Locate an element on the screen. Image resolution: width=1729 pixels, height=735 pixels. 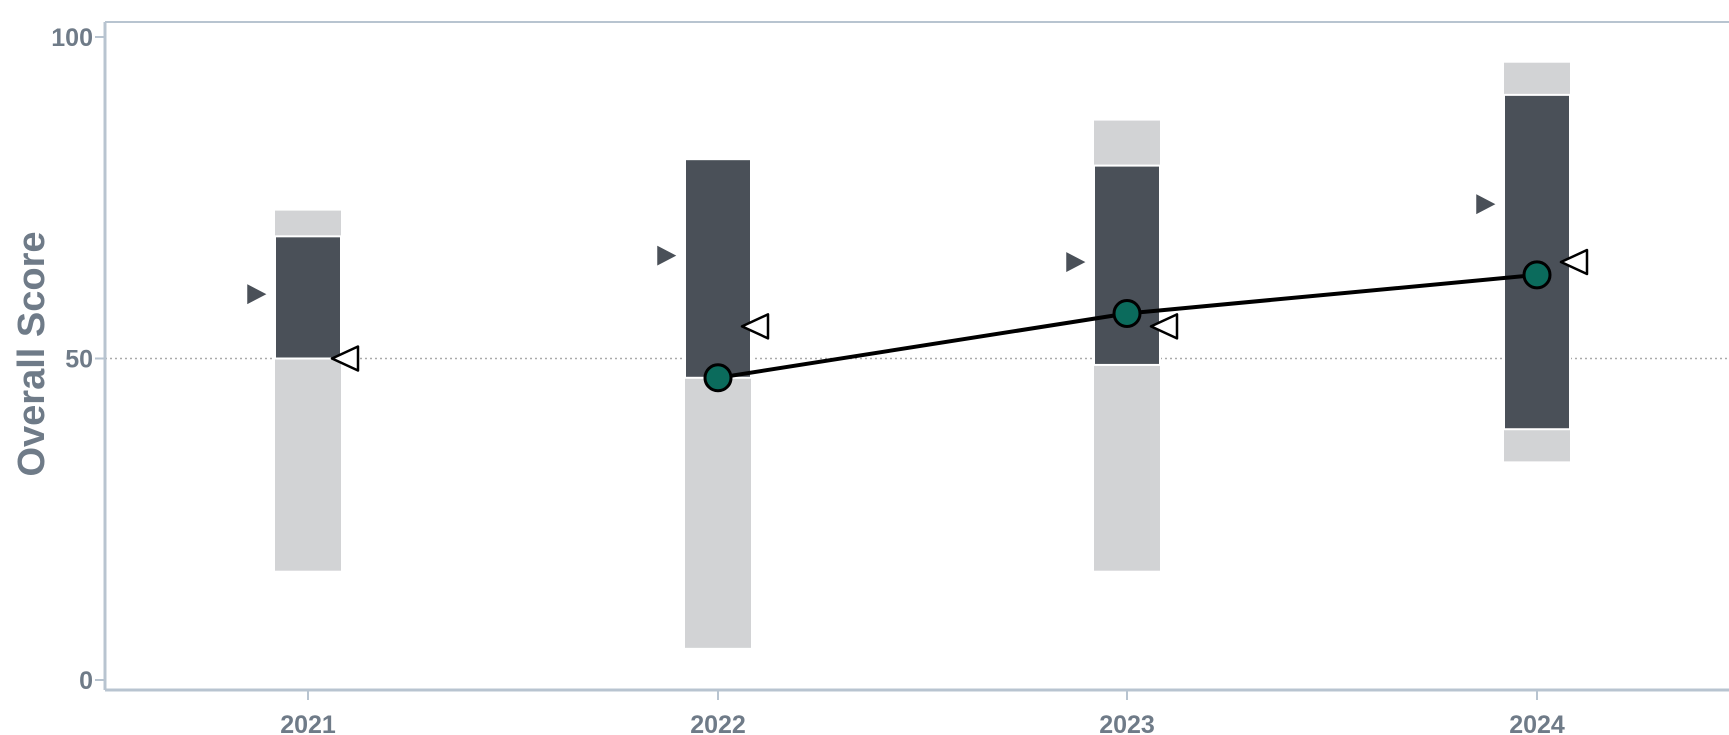
open-marker-2022 is located at coordinates (755, 326).